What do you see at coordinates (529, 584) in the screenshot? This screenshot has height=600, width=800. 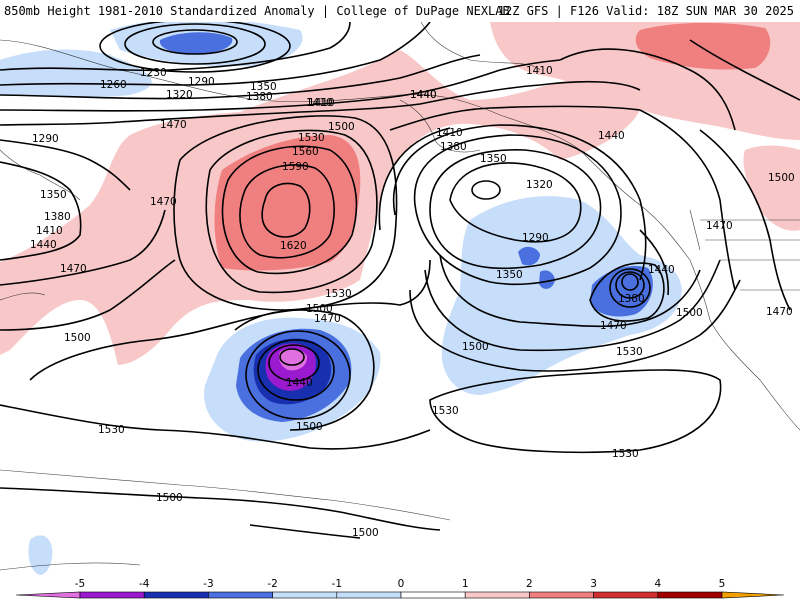 I see `colorbar-tick-label: 2` at bounding box center [529, 584].